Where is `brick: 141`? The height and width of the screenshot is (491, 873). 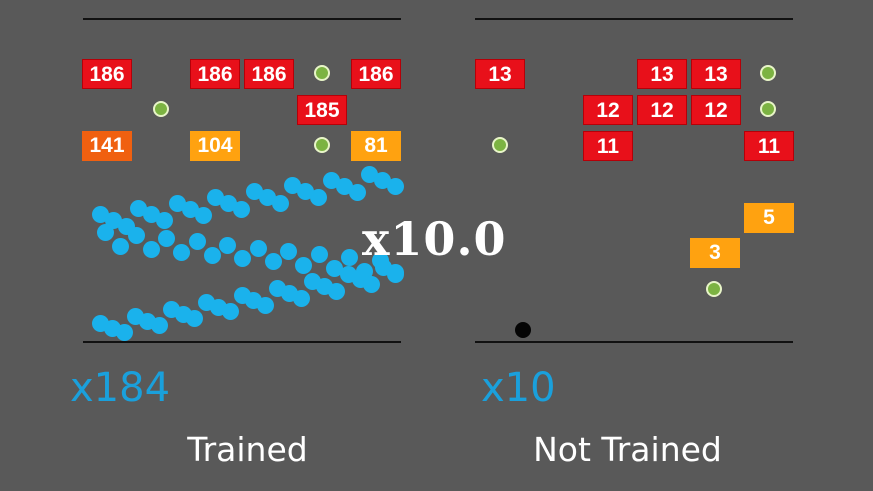 brick: 141 is located at coordinates (107, 146).